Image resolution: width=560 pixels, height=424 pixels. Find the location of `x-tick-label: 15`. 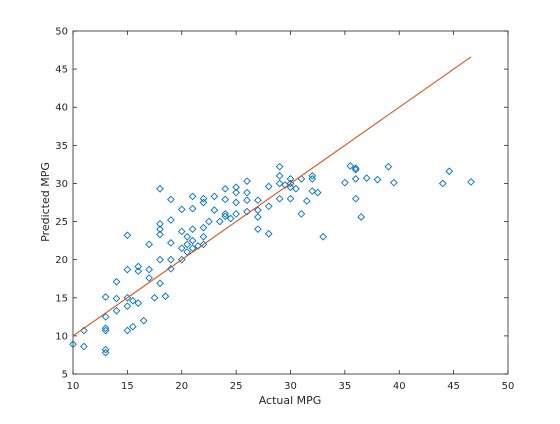

x-tick-label: 15 is located at coordinates (127, 386).